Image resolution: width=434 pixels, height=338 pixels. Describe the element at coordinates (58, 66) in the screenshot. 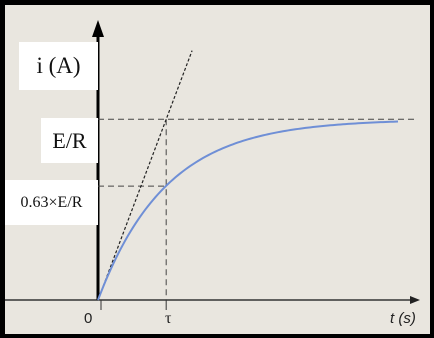

I see `y-axis-label: i (A)` at that location.